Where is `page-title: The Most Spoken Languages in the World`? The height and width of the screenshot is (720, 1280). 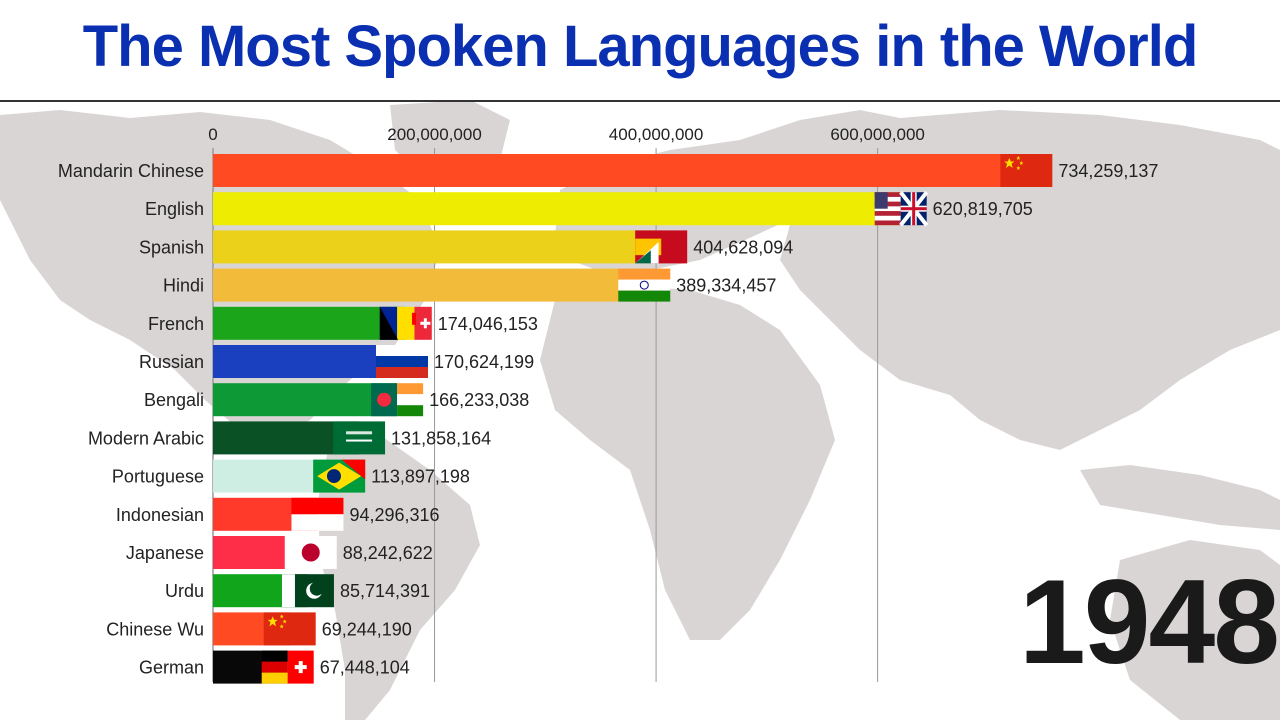
page-title: The Most Spoken Languages in the World is located at coordinates (640, 46).